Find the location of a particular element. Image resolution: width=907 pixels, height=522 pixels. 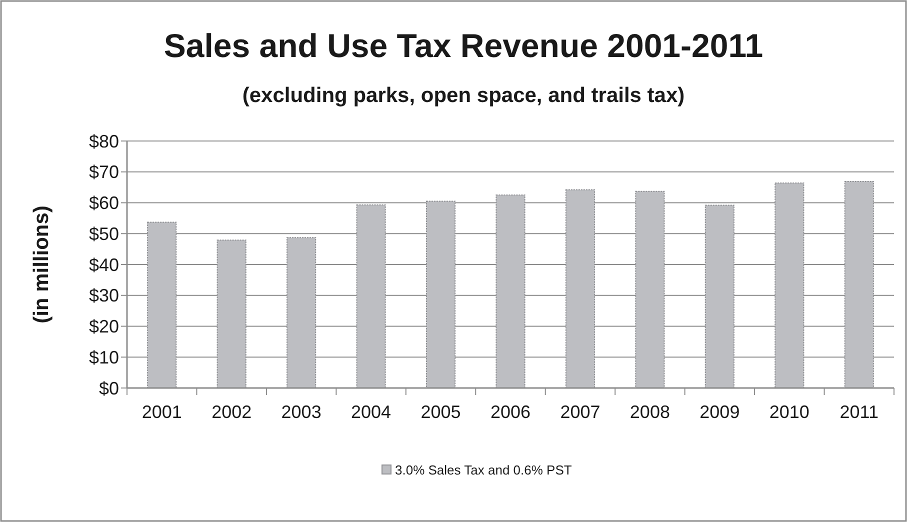

x-tick-label: 2007 is located at coordinates (580, 412).